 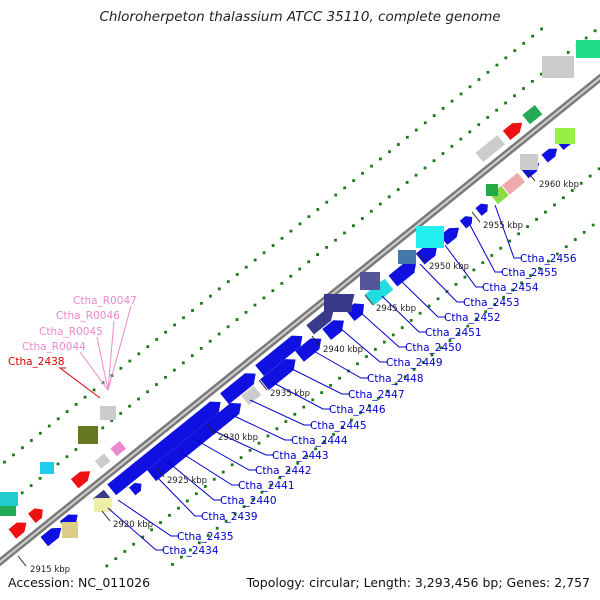 What do you see at coordinates (71, 332) in the screenshot?
I see `gene-label-ctha-r0045: Ctha_R0045` at bounding box center [71, 332].